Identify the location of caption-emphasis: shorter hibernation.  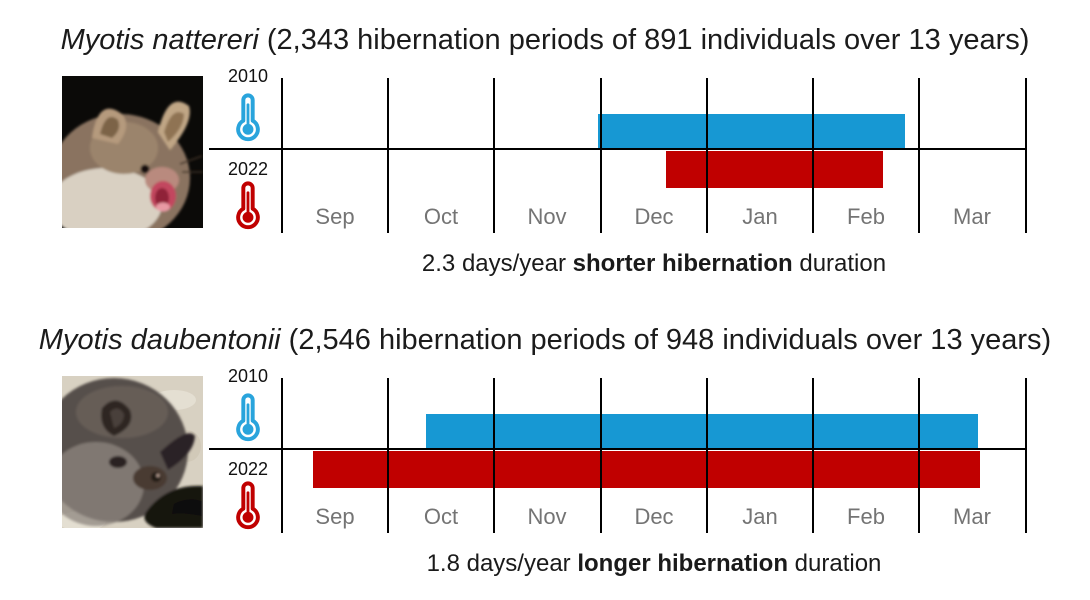
(682, 263).